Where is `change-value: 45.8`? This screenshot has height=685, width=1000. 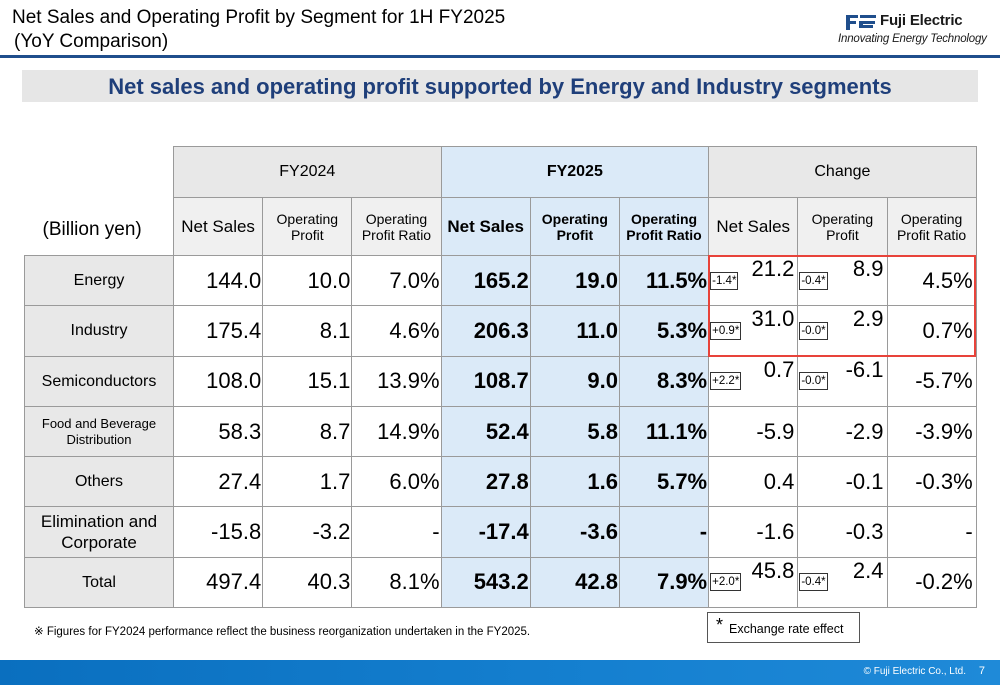
change-value: 45.8 is located at coordinates (773, 570).